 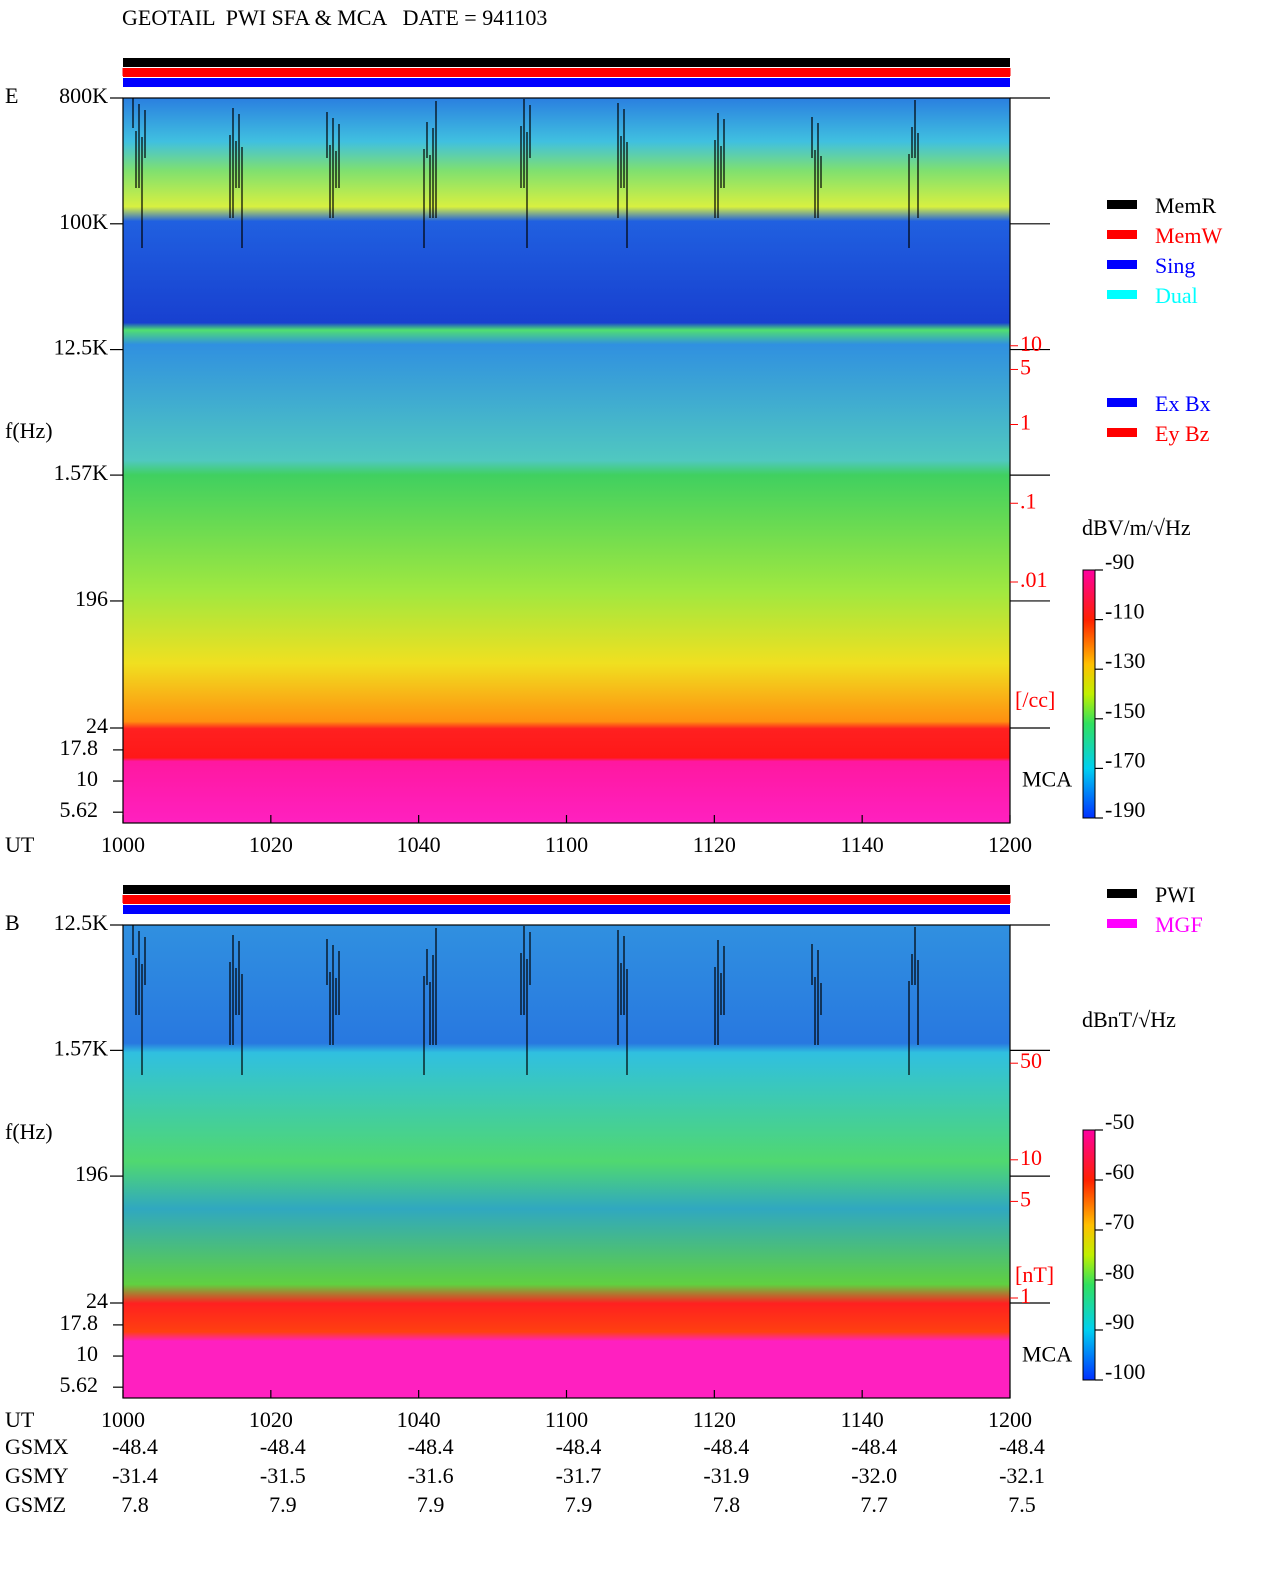 What do you see at coordinates (1125, 660) in the screenshot?
I see `colorbar-tick-label: -130` at bounding box center [1125, 660].